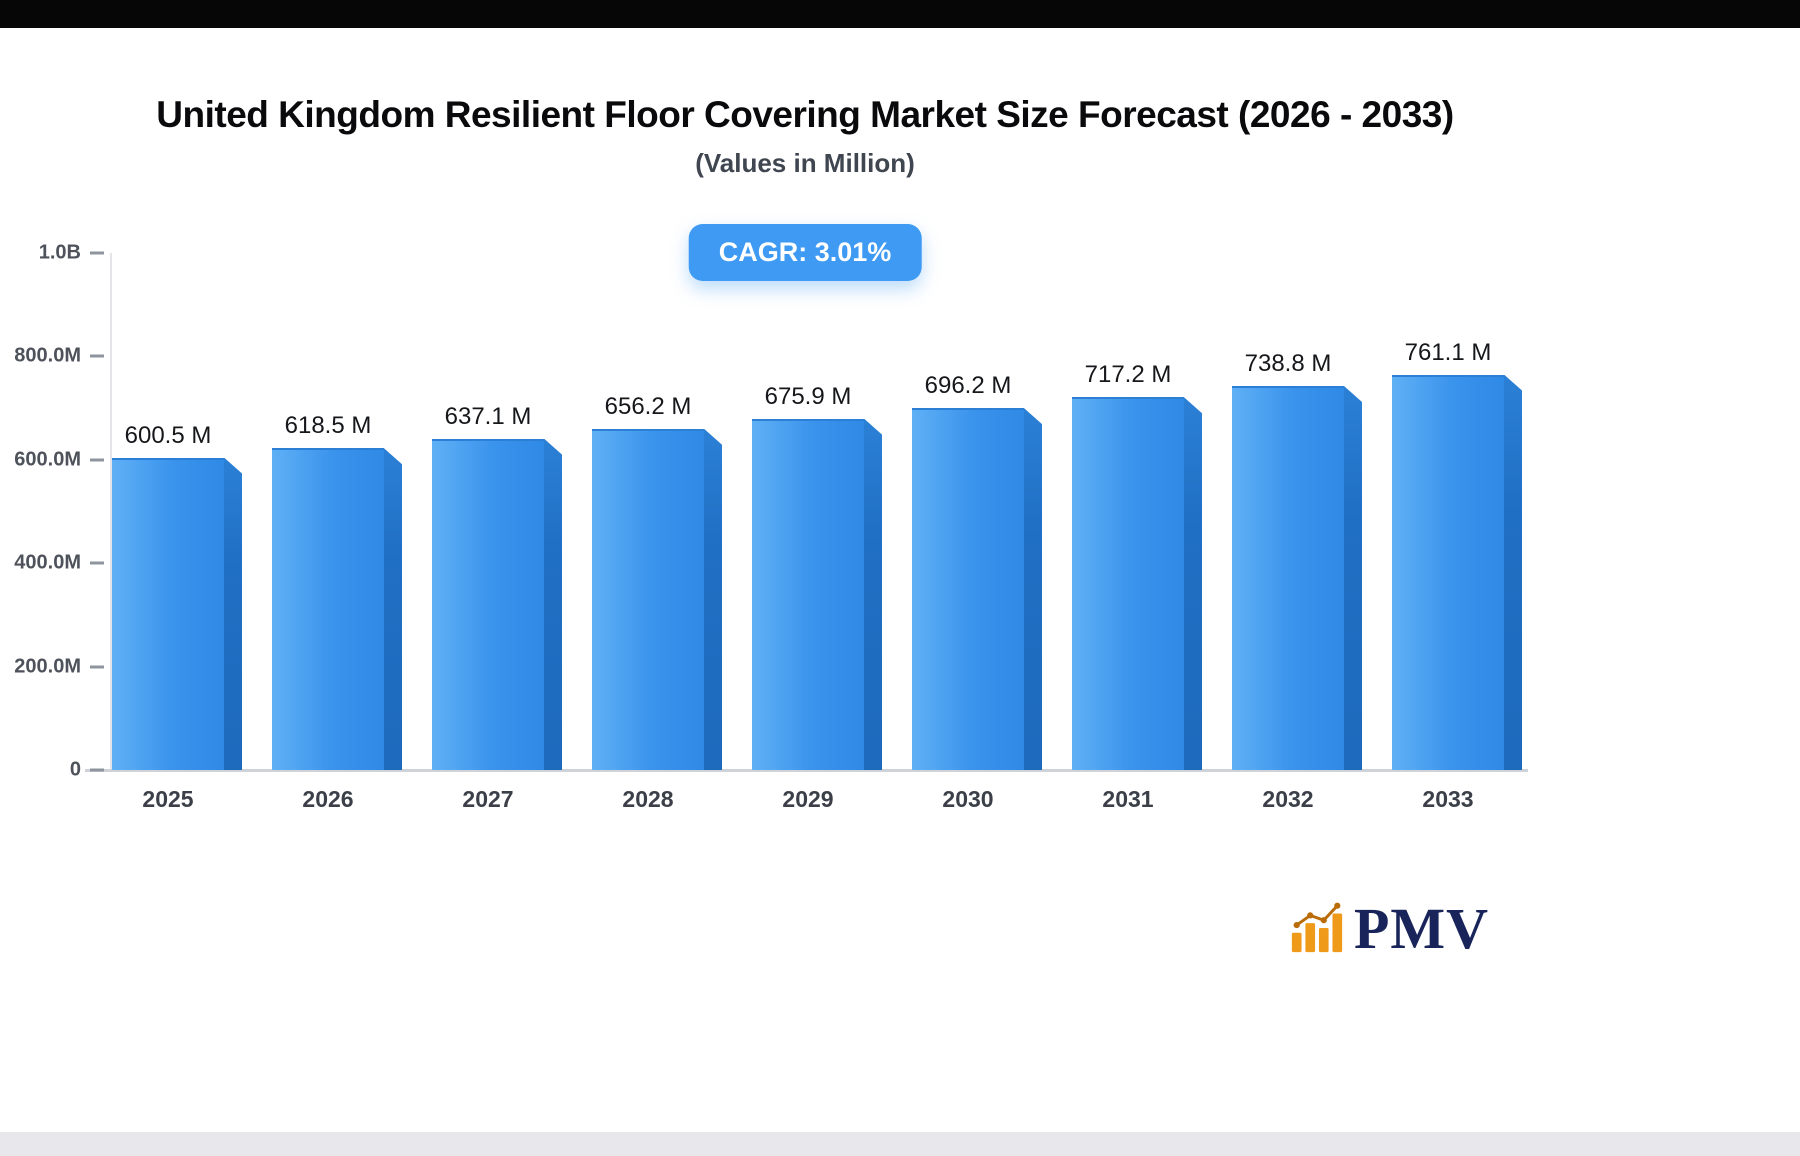 Image resolution: width=1800 pixels, height=1156 pixels. What do you see at coordinates (75, 769) in the screenshot?
I see `y-tick-label: 0` at bounding box center [75, 769].